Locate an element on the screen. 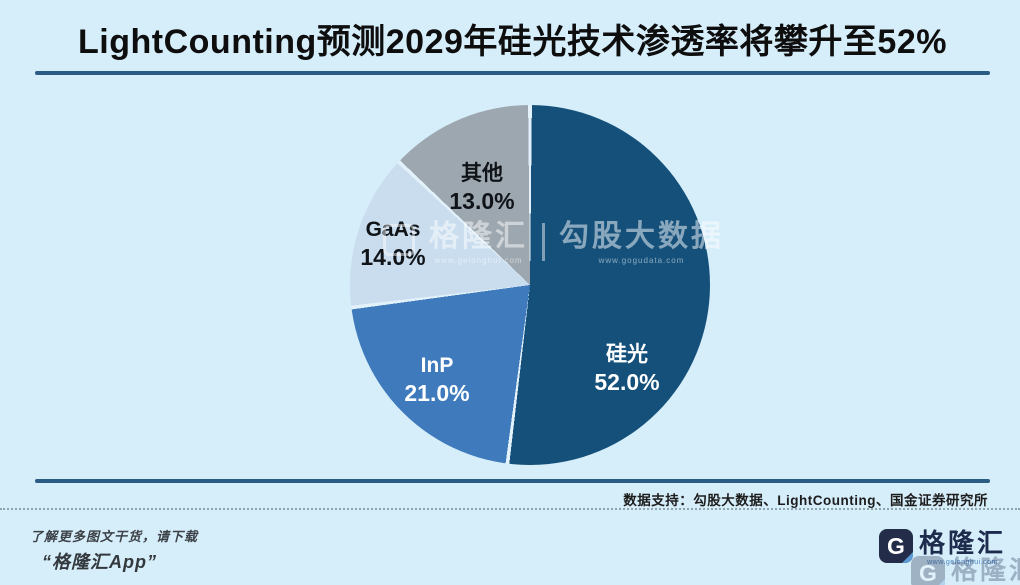  promo-app-name: “格隆汇App” is located at coordinates (99, 562).